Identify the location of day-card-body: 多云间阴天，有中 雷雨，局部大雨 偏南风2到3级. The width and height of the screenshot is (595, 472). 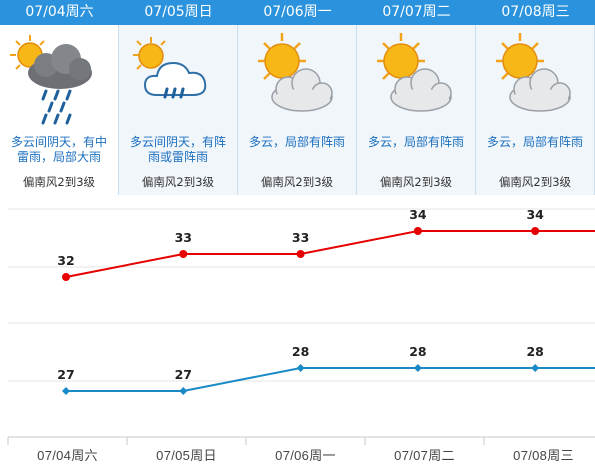
(59, 110).